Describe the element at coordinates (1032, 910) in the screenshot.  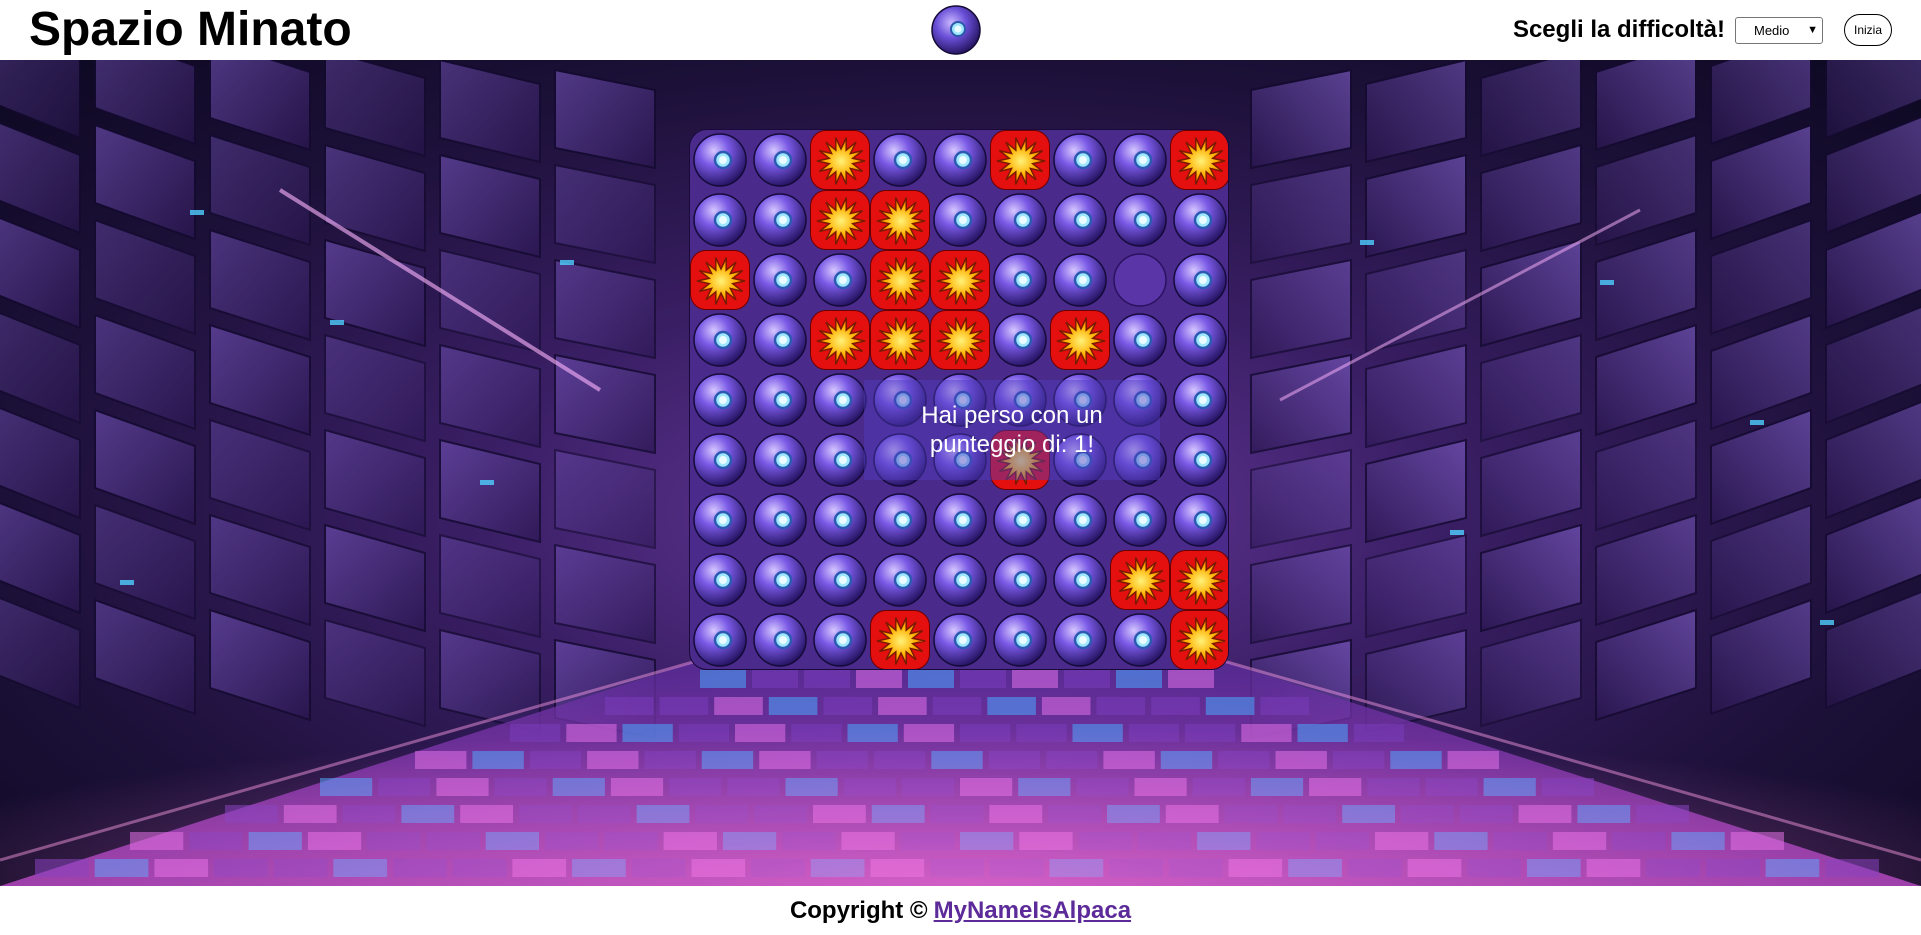
I see `author-link: MyNameIsAlpaca` at that location.